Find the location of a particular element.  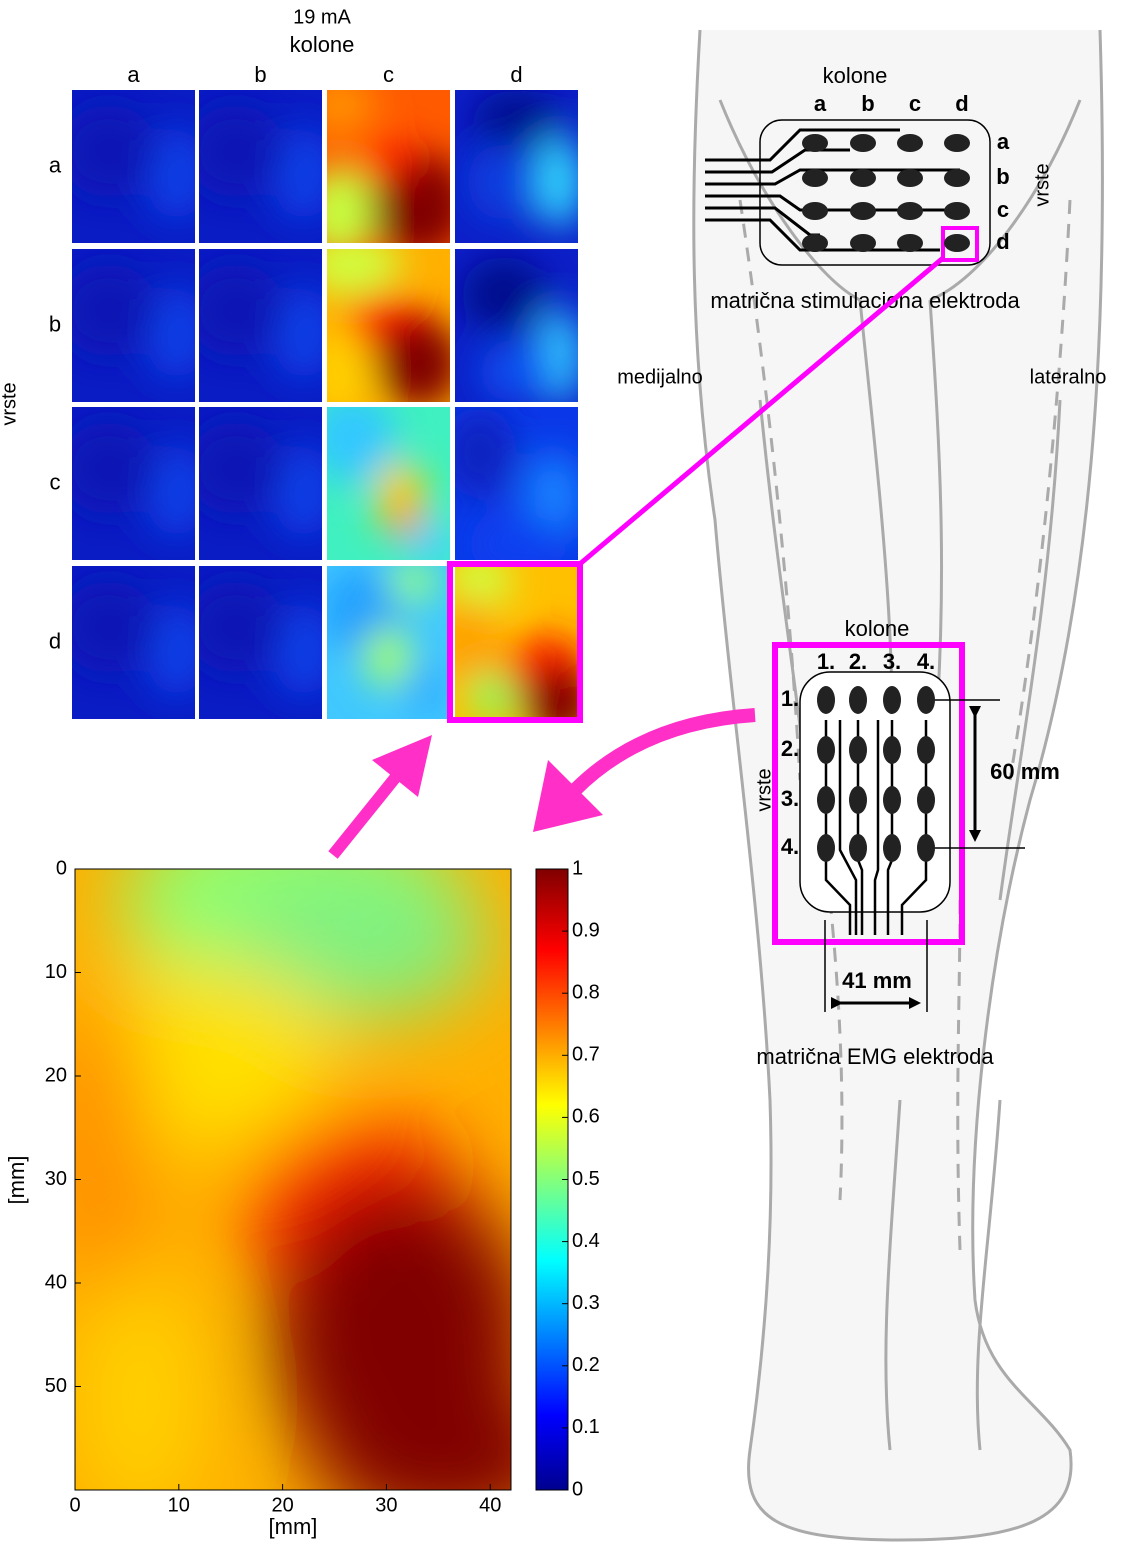

col-label: 4. is located at coordinates (926, 661).